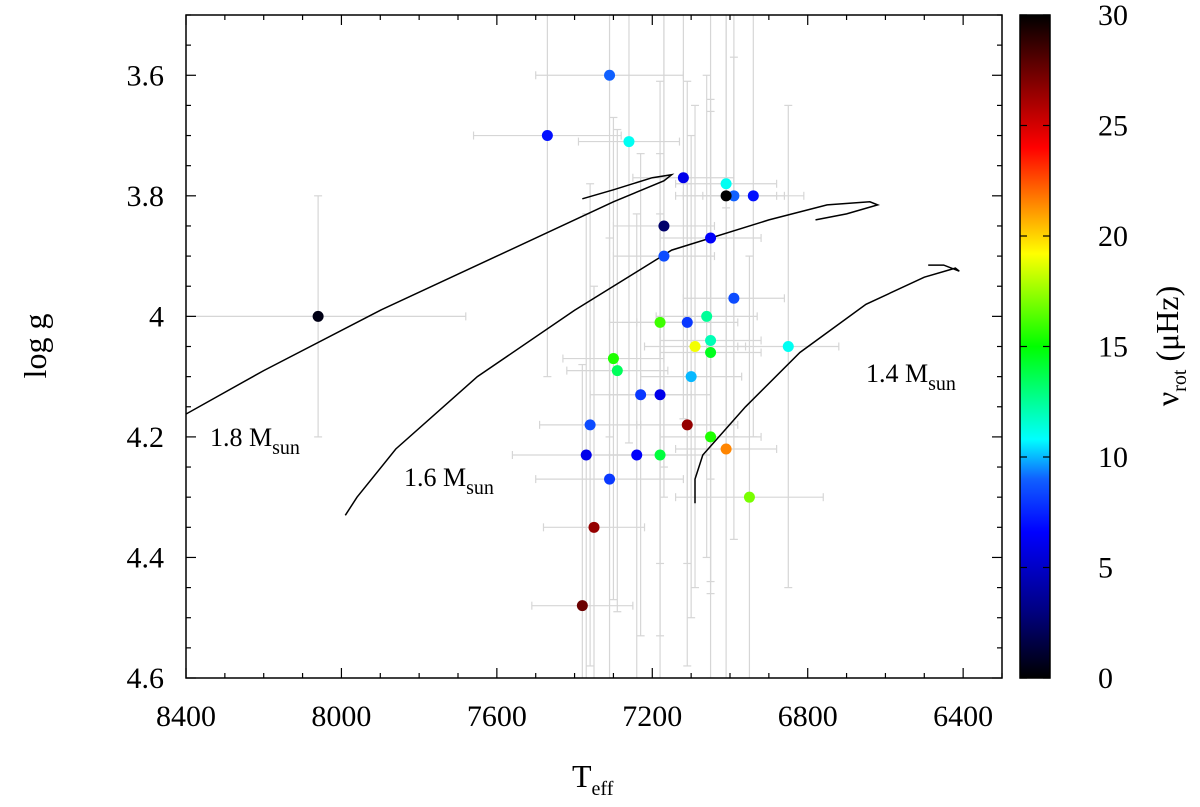  Describe the element at coordinates (35, 346) in the screenshot. I see `y-axis-title: log g` at that location.